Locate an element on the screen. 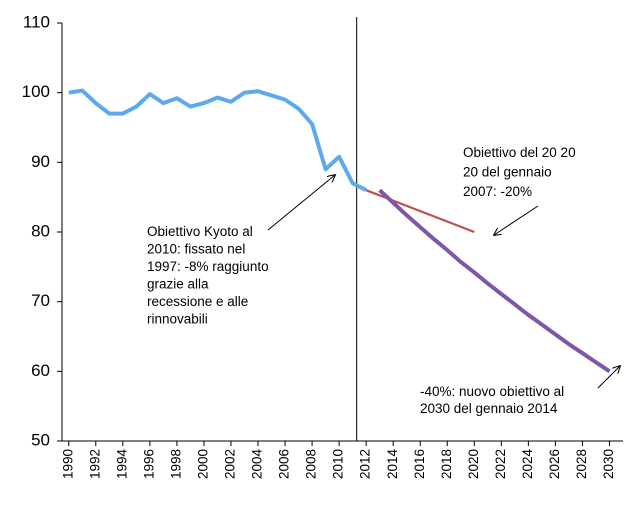 This screenshot has width=629, height=507. annotation: rinnovabili is located at coordinates (177, 319).